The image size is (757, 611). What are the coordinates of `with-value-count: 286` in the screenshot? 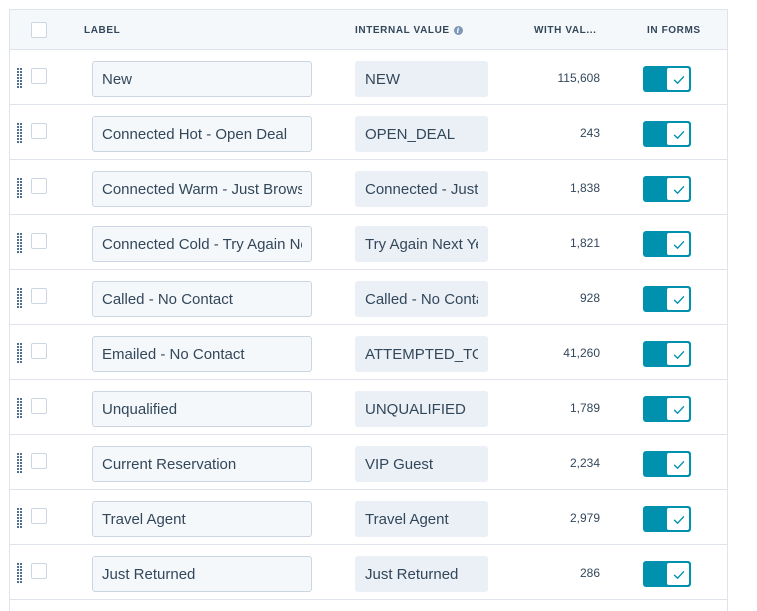 It's located at (589, 573).